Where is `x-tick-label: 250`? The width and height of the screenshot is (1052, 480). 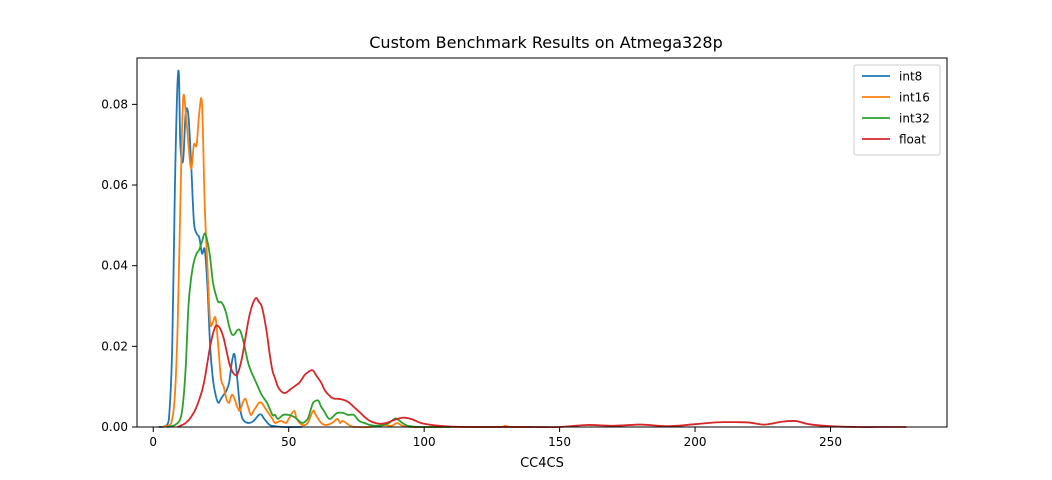 x-tick-label: 250 is located at coordinates (830, 442).